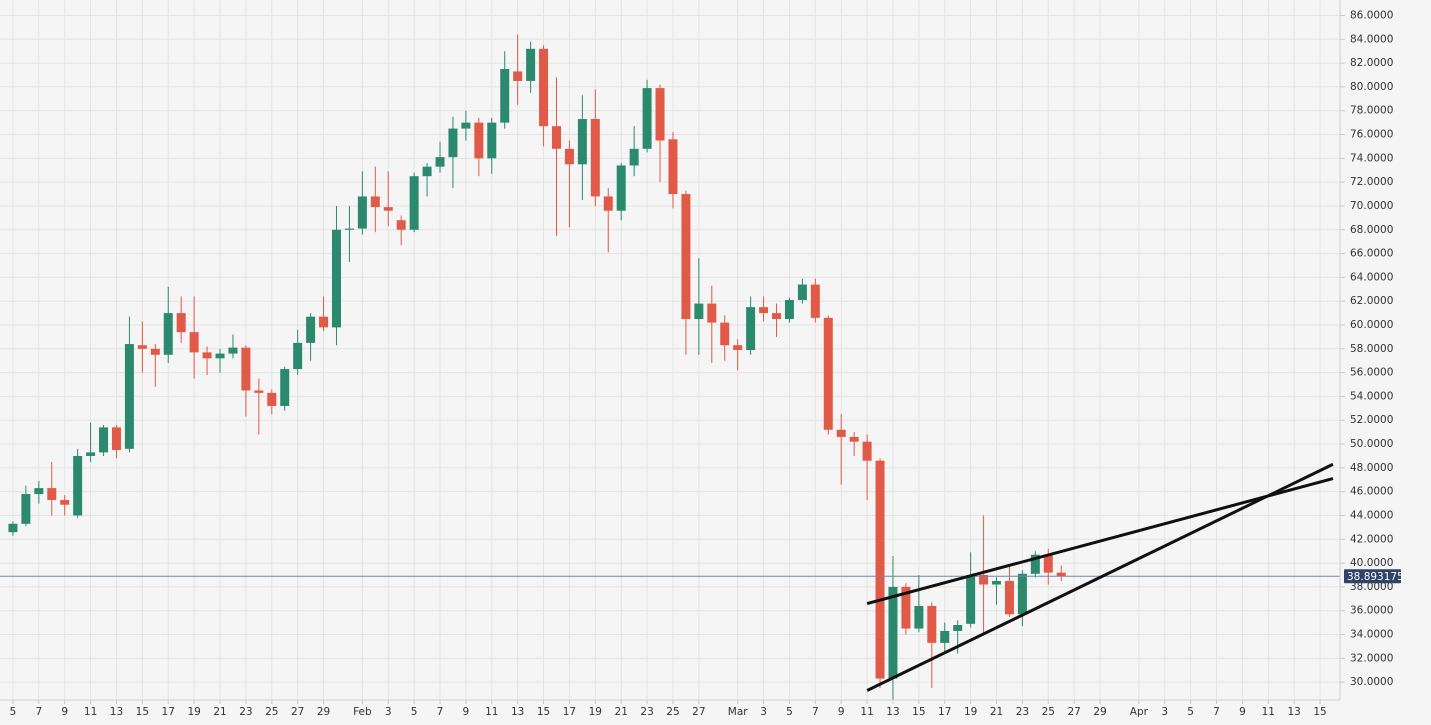 This screenshot has width=1431, height=725. Describe the element at coordinates (738, 712) in the screenshot. I see `x-tick-label: Mar` at that location.